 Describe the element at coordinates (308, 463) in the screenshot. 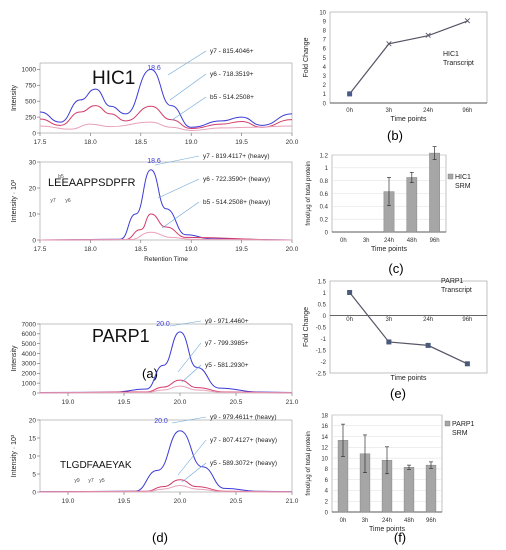

I see `y-axis-label: fmol/µg of total protein` at that location.